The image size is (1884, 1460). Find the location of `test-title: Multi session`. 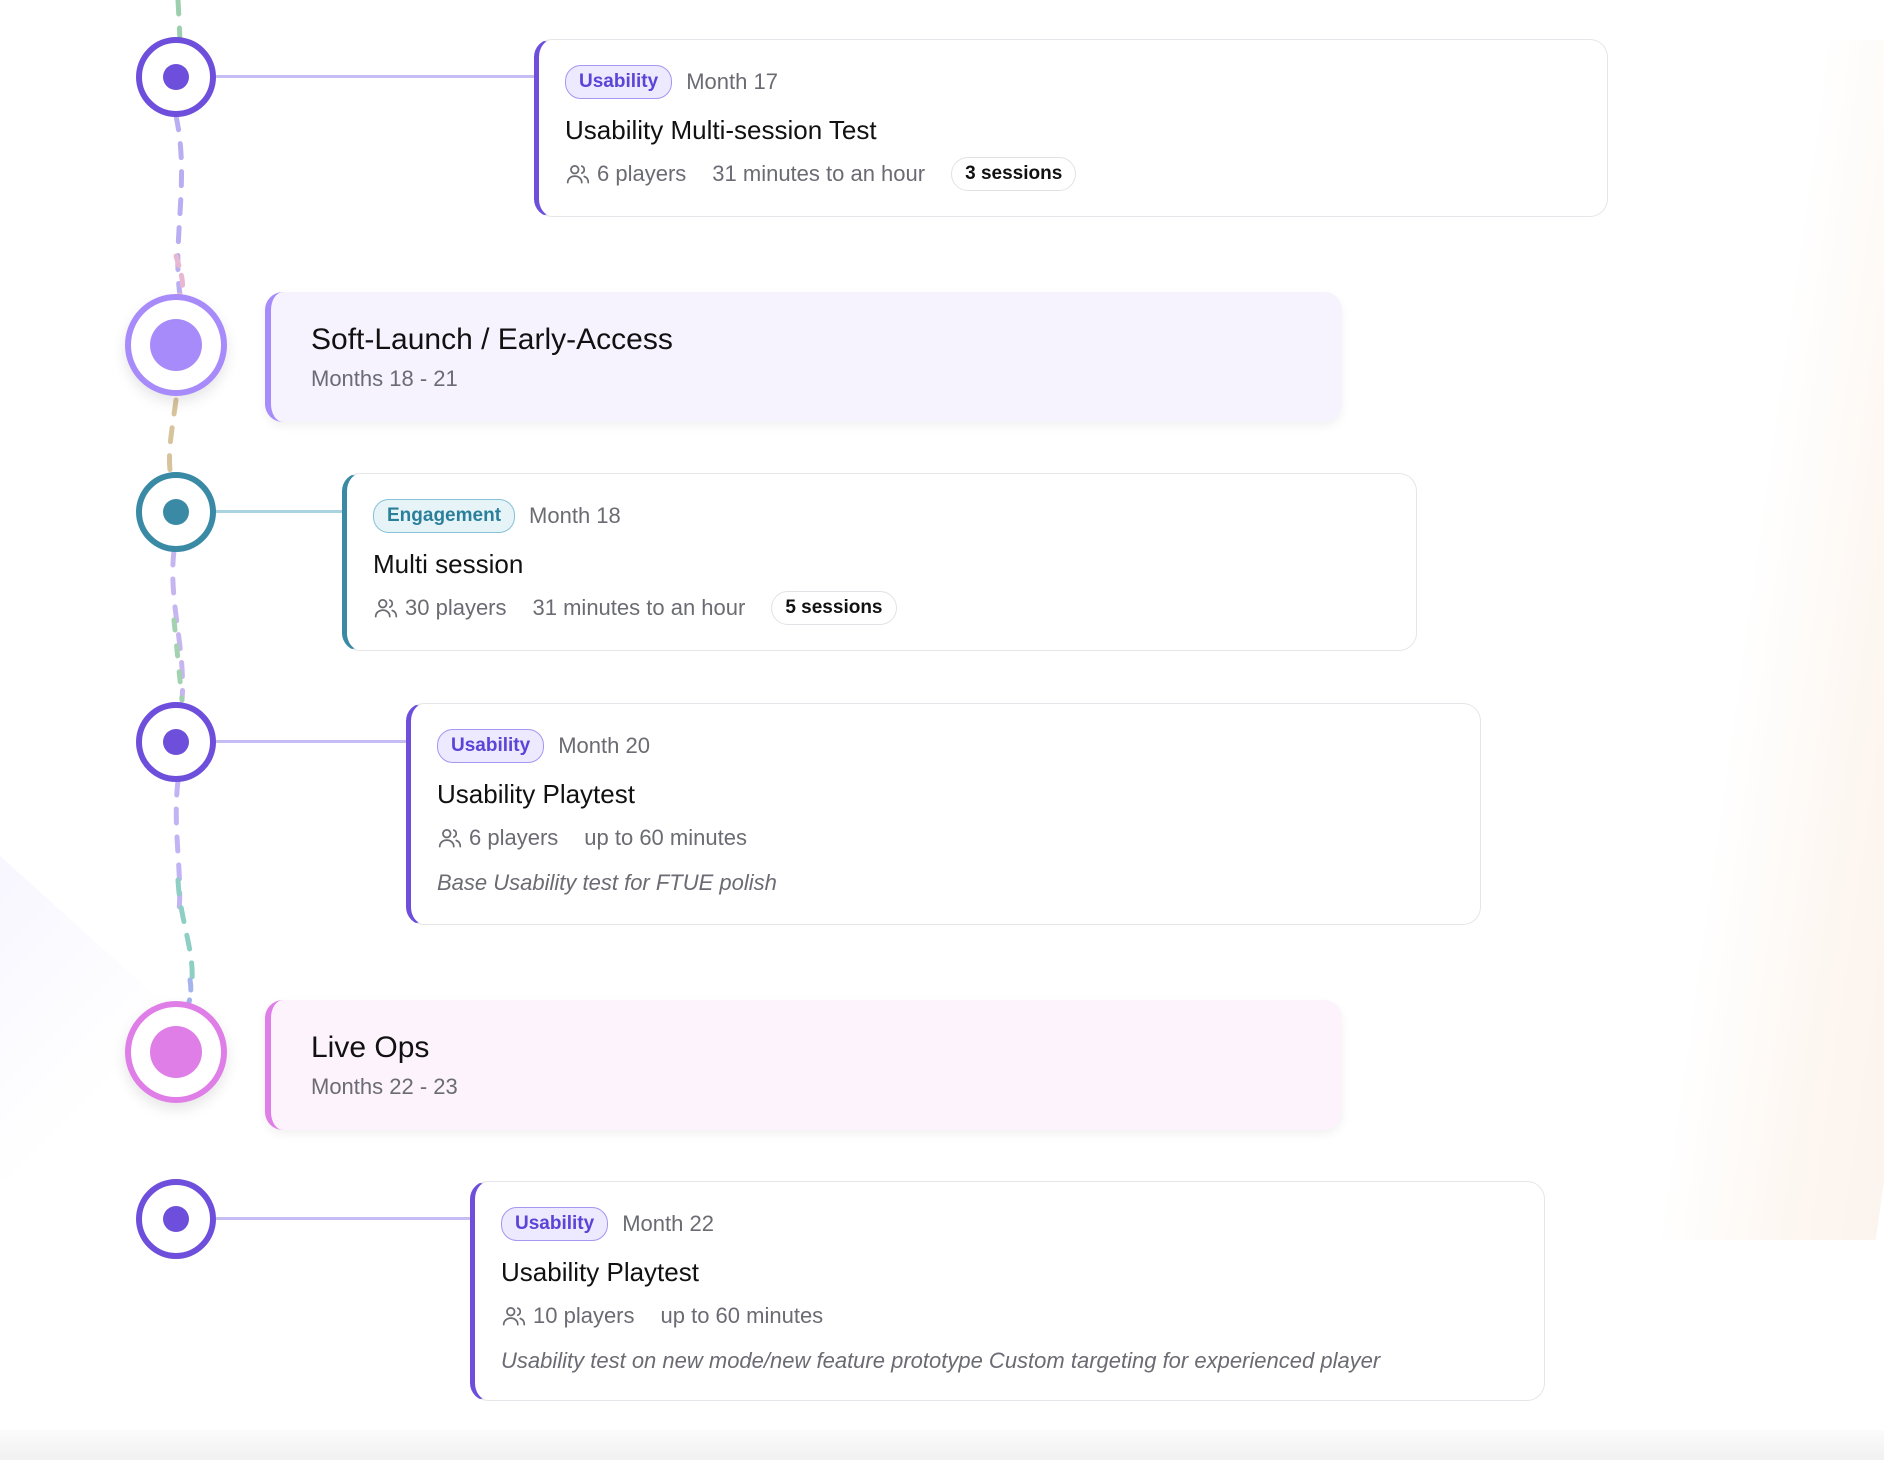

test-title: Multi session is located at coordinates (448, 564).